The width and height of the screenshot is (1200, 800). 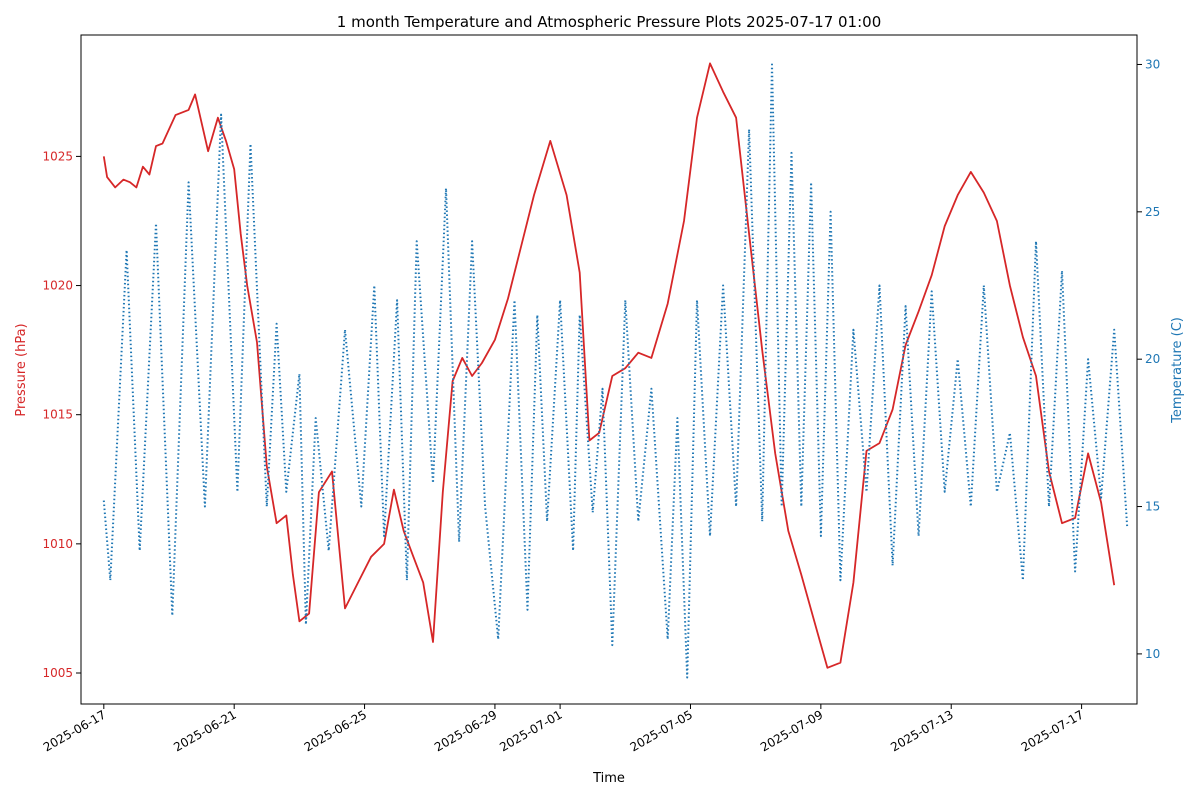 I want to click on left-tick-label: 1010, so click(x=57, y=544).